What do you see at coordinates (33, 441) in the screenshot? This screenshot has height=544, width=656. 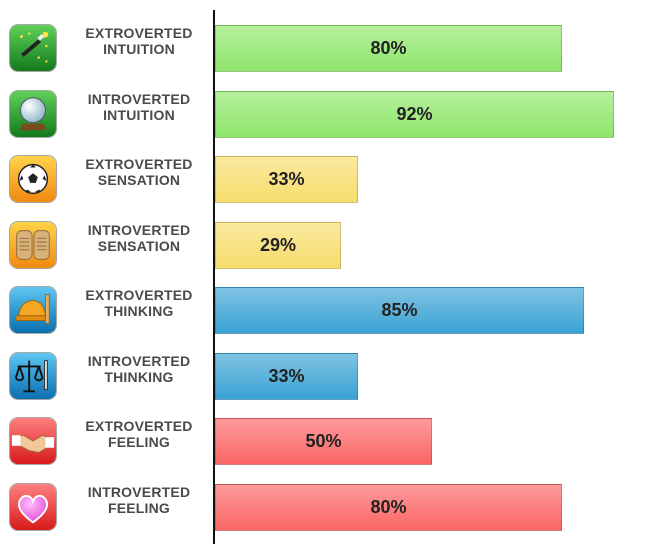 I see `handshake-icon` at bounding box center [33, 441].